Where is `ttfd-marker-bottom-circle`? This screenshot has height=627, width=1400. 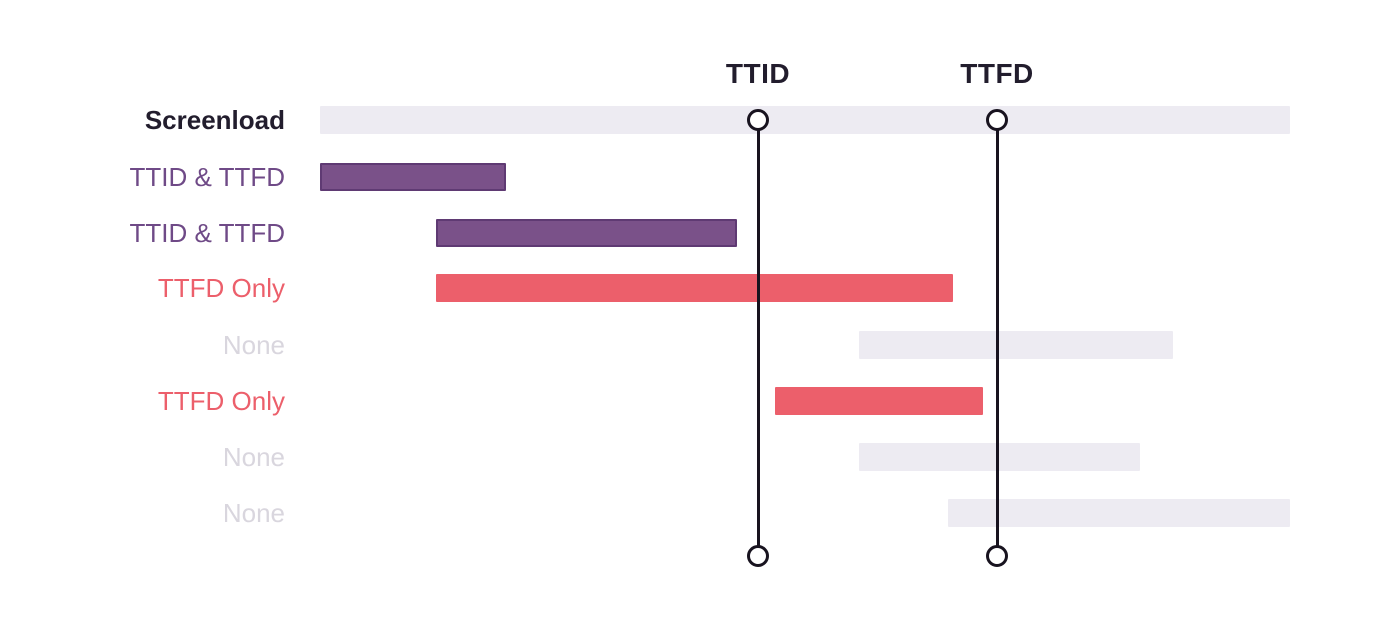
ttfd-marker-bottom-circle is located at coordinates (996, 555).